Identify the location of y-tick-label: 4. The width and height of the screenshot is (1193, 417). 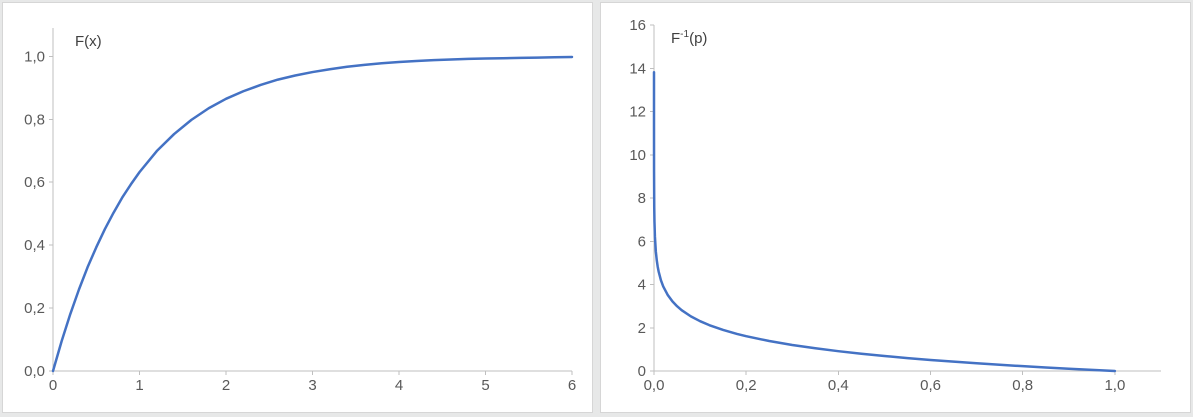
(642, 285).